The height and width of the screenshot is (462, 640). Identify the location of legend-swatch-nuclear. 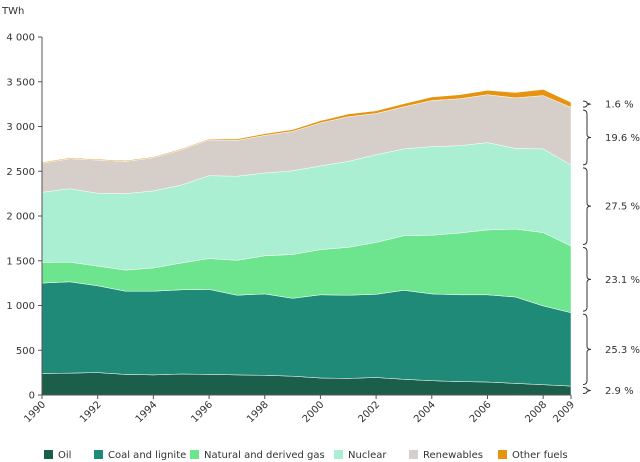
(338, 454).